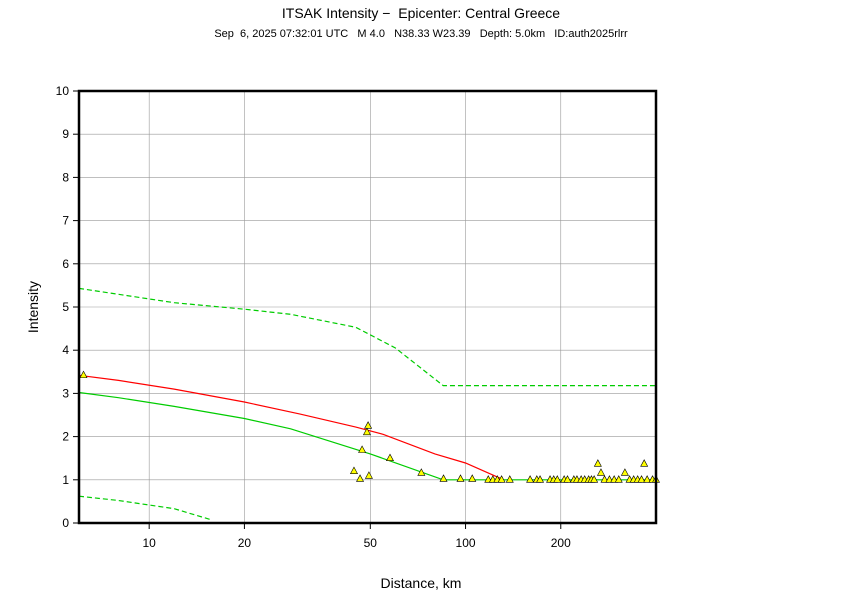 This screenshot has height=600, width=842. I want to click on y-tick-label: 0, so click(65, 523).